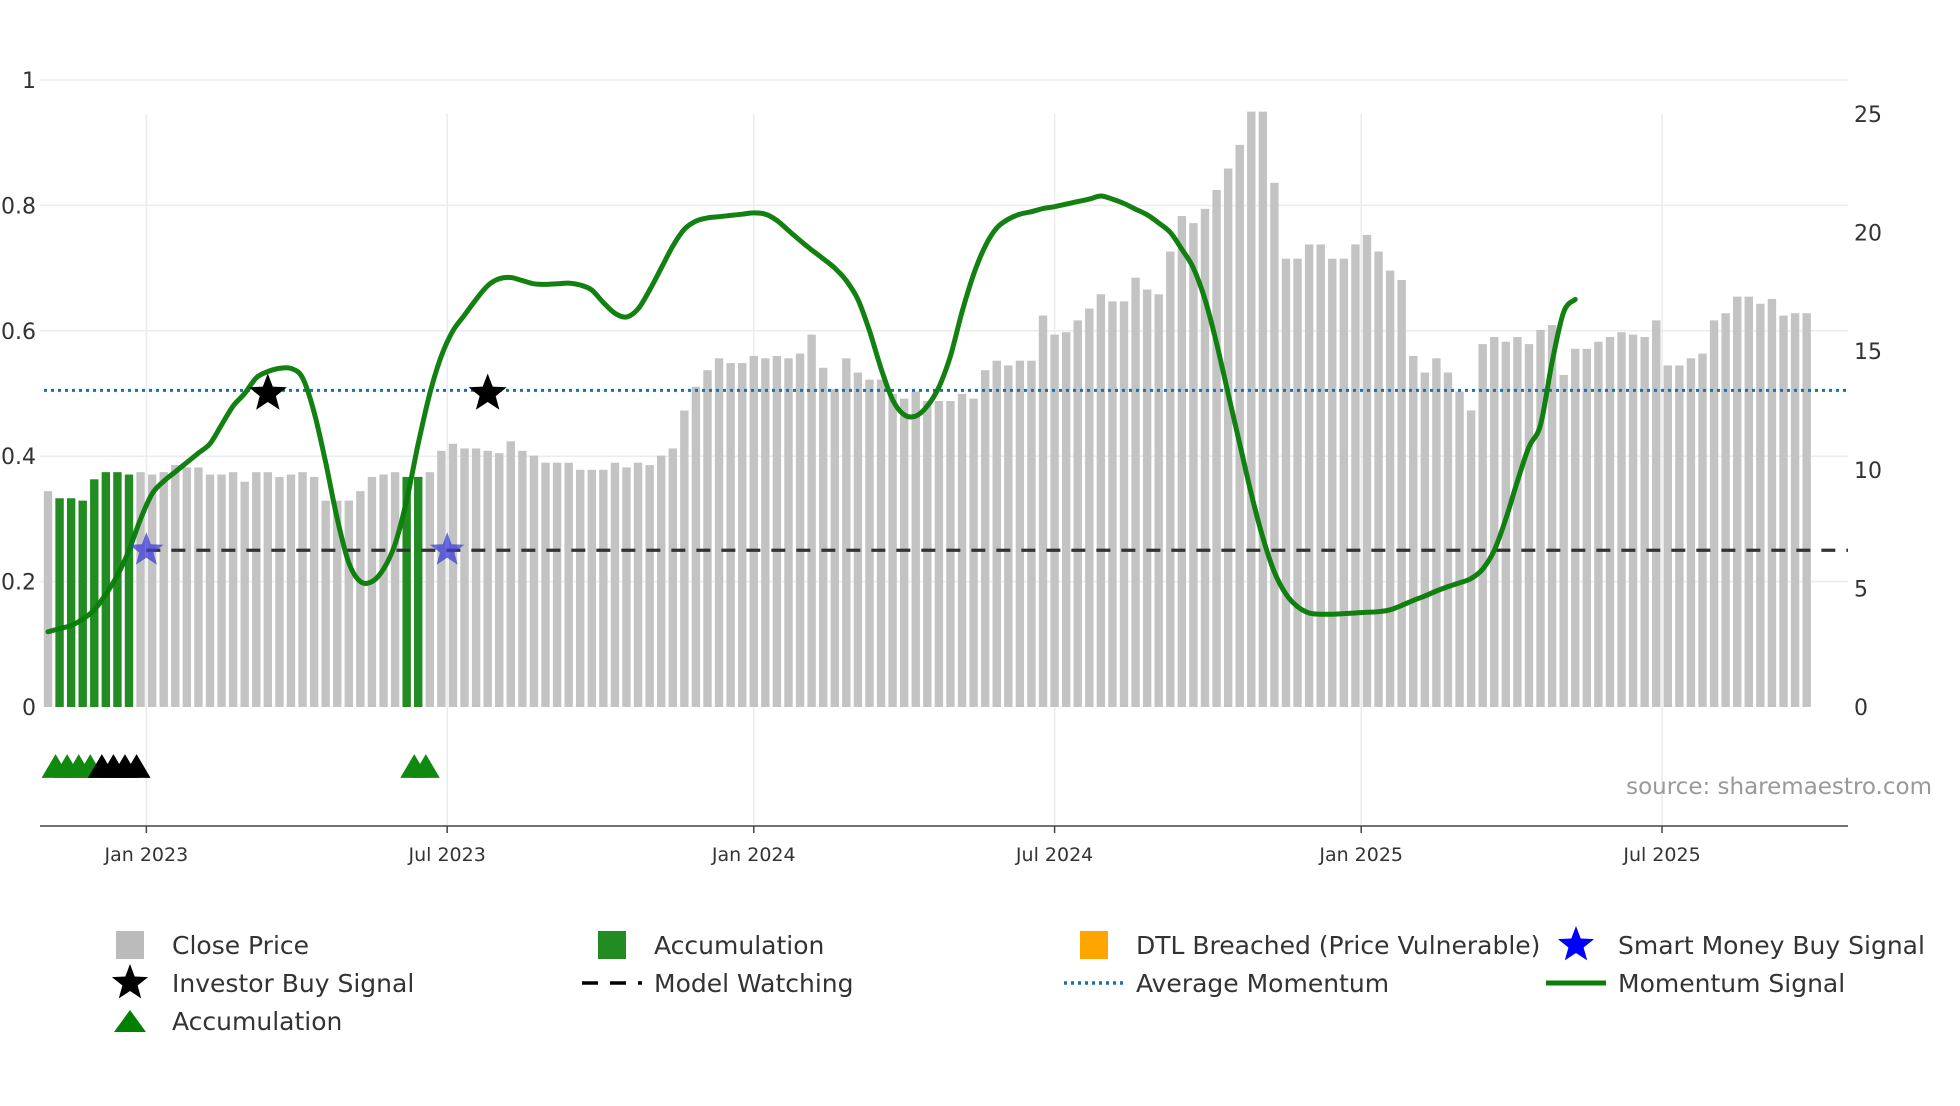 The image size is (1960, 1106). Describe the element at coordinates (274, 575) in the screenshot. I see `signal-markers` at that location.